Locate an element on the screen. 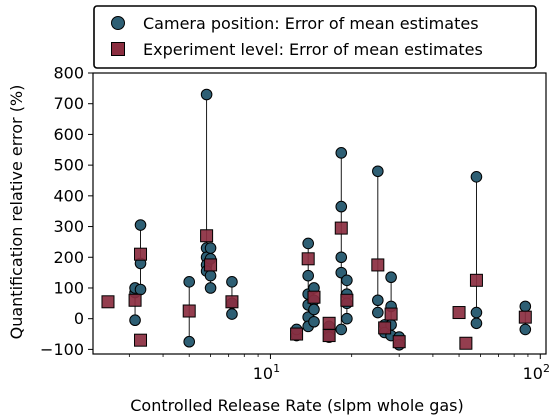 The height and width of the screenshot is (419, 550). legend-circle-marker is located at coordinates (118, 23).